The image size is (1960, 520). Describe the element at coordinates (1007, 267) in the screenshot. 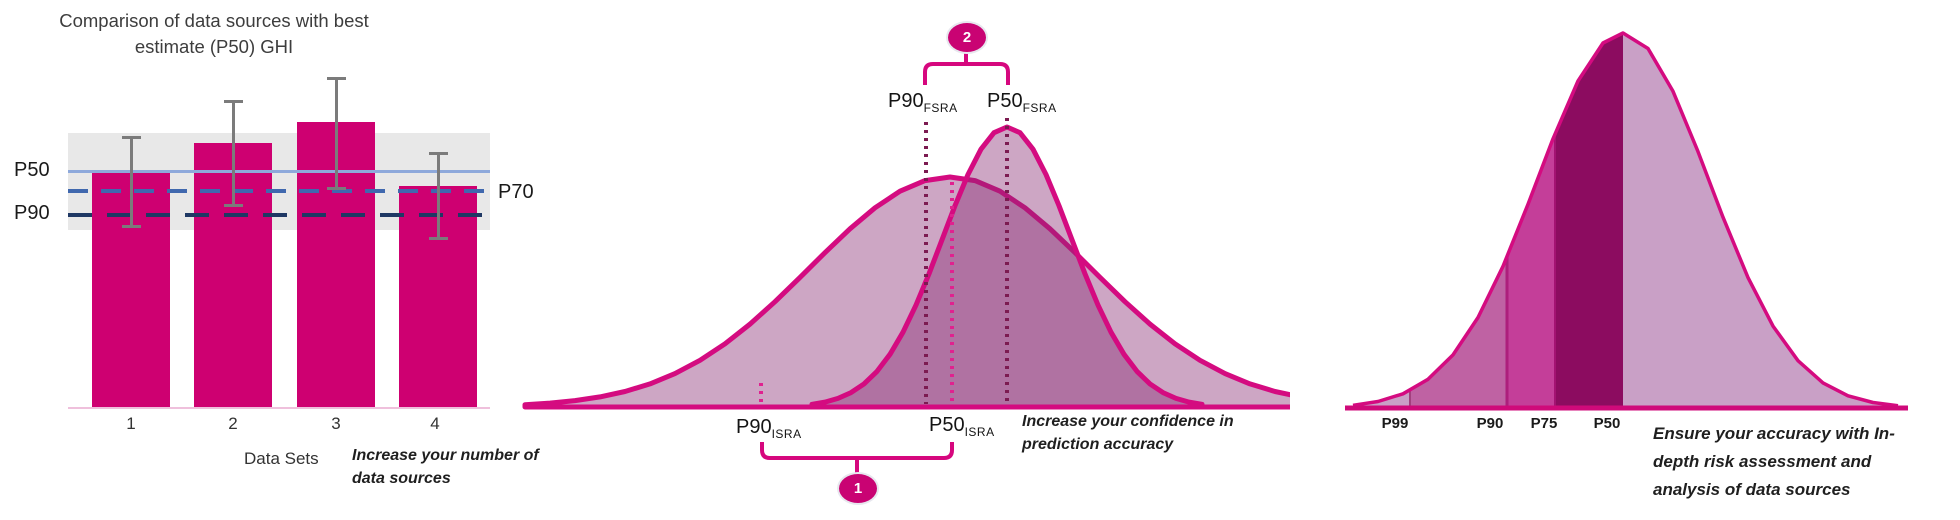

I see `fsra-curve` at that location.